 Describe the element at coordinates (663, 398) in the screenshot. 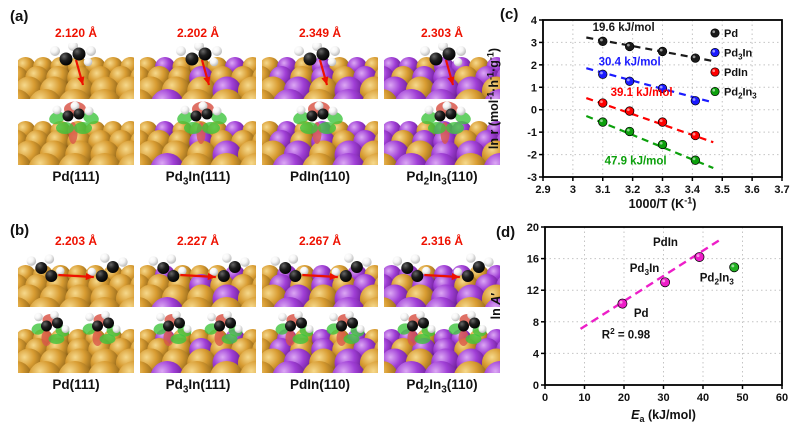

I see `svg-text: 30` at that location.